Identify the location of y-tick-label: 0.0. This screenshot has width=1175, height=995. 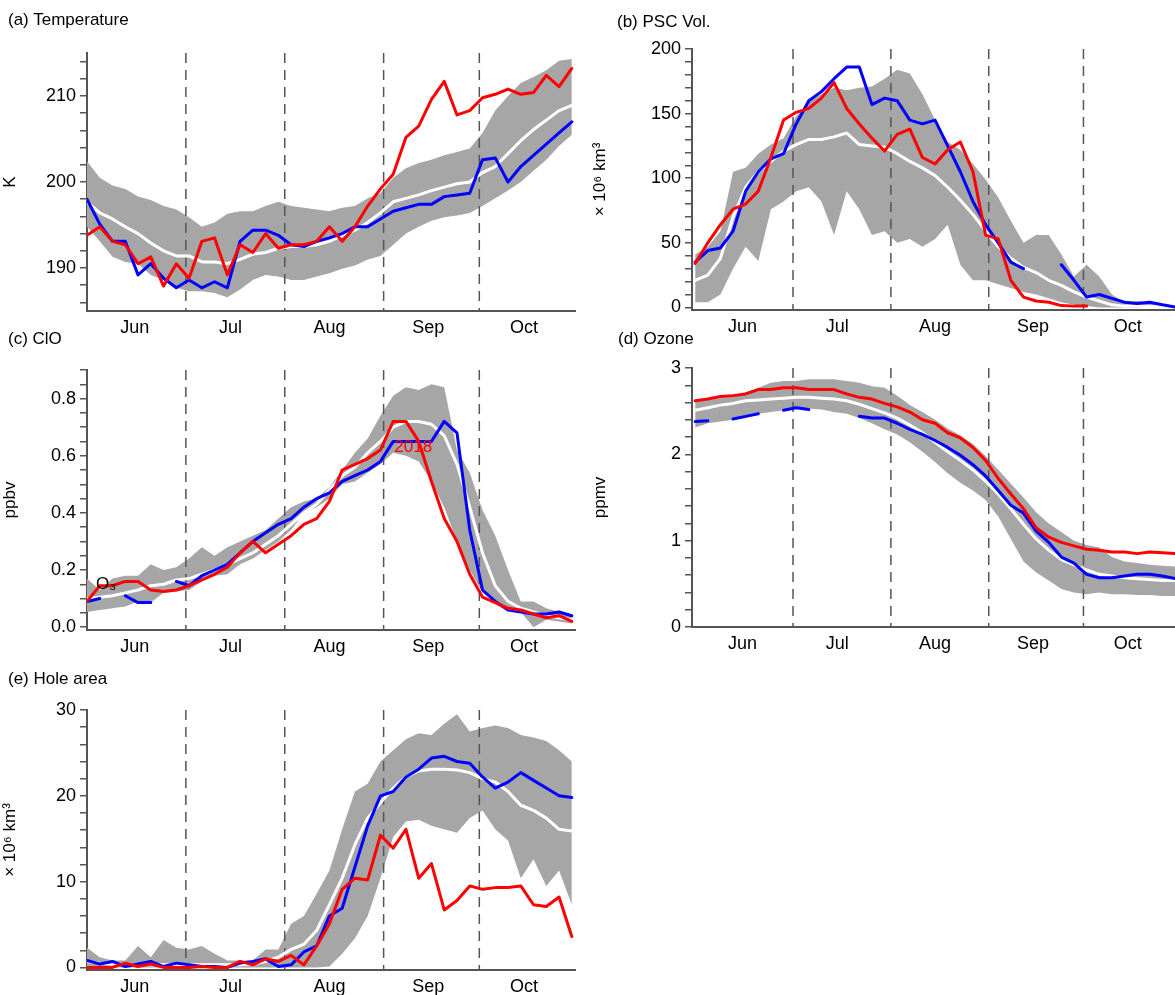
(63, 626).